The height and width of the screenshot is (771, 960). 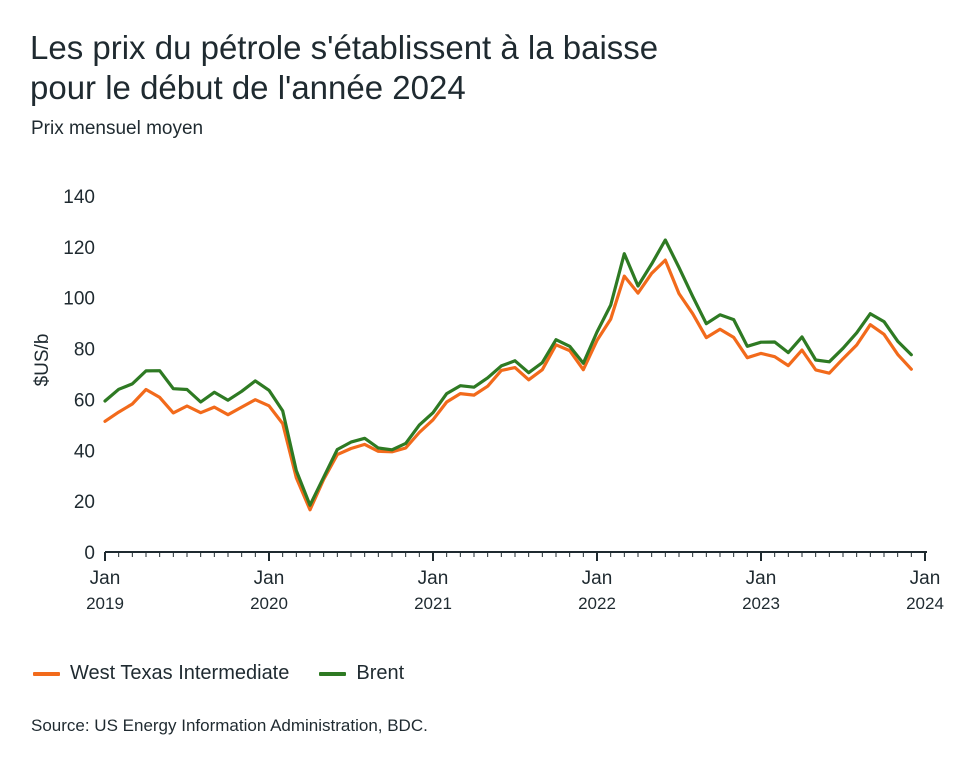 What do you see at coordinates (105, 603) in the screenshot?
I see `x-tick-year-label: 2019` at bounding box center [105, 603].